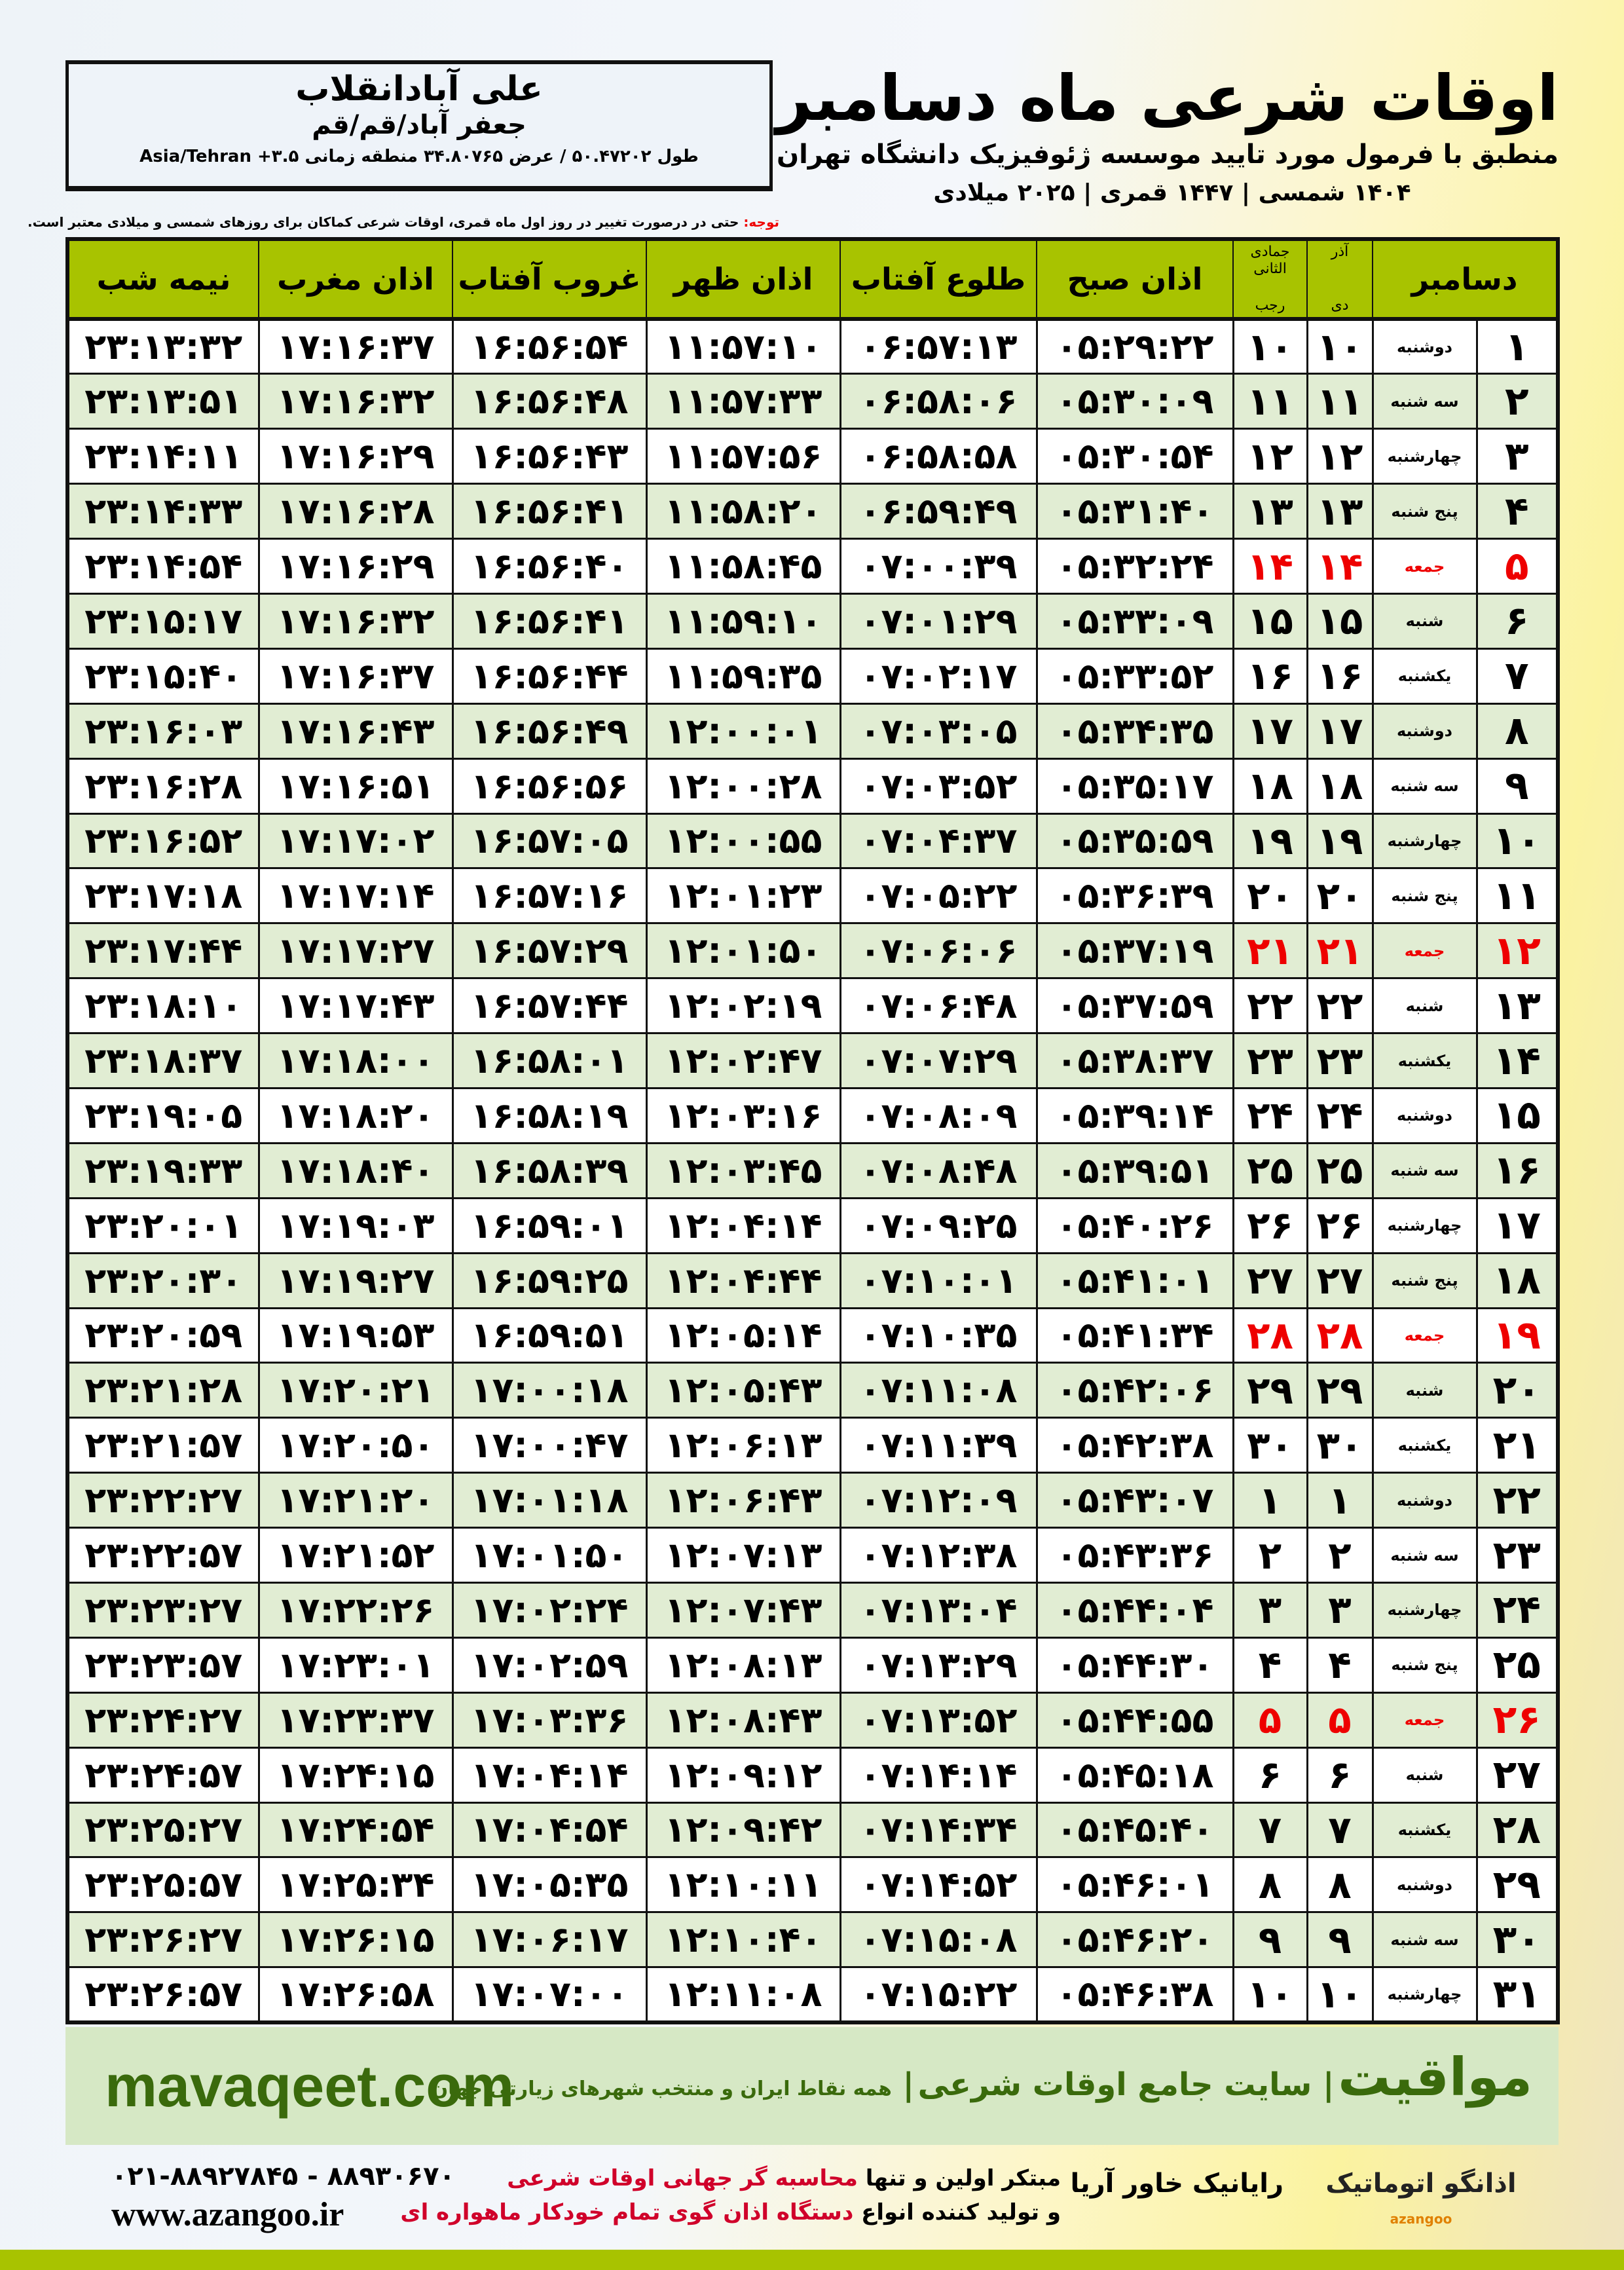 This screenshot has height=2270, width=1624. I want to click on midnight-cell: ۲۳:۱۳:۳۲, so click(163, 346).